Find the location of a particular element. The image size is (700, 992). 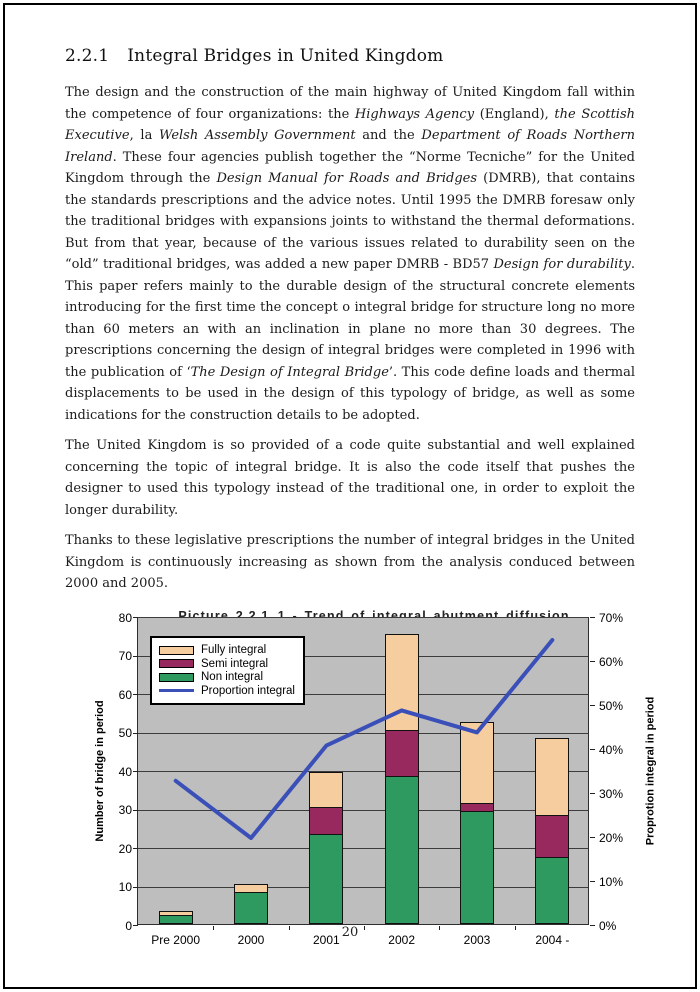

legend-item: Non integral is located at coordinates (227, 677).